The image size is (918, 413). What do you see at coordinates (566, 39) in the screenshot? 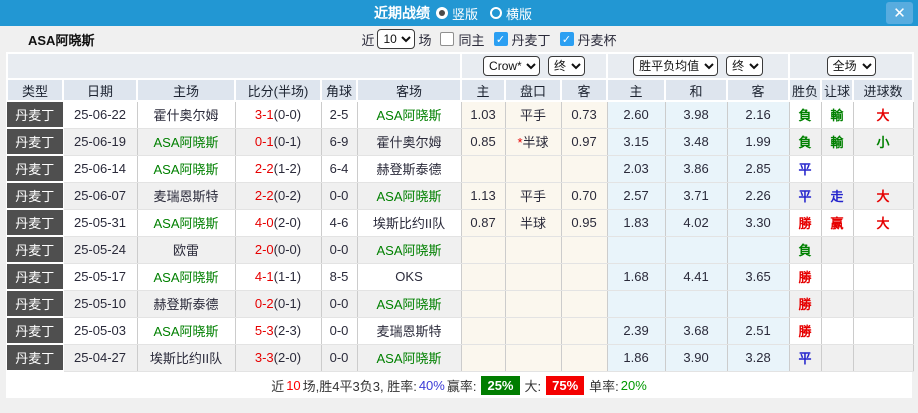
I see `cup-checkbox: ✓` at bounding box center [566, 39].